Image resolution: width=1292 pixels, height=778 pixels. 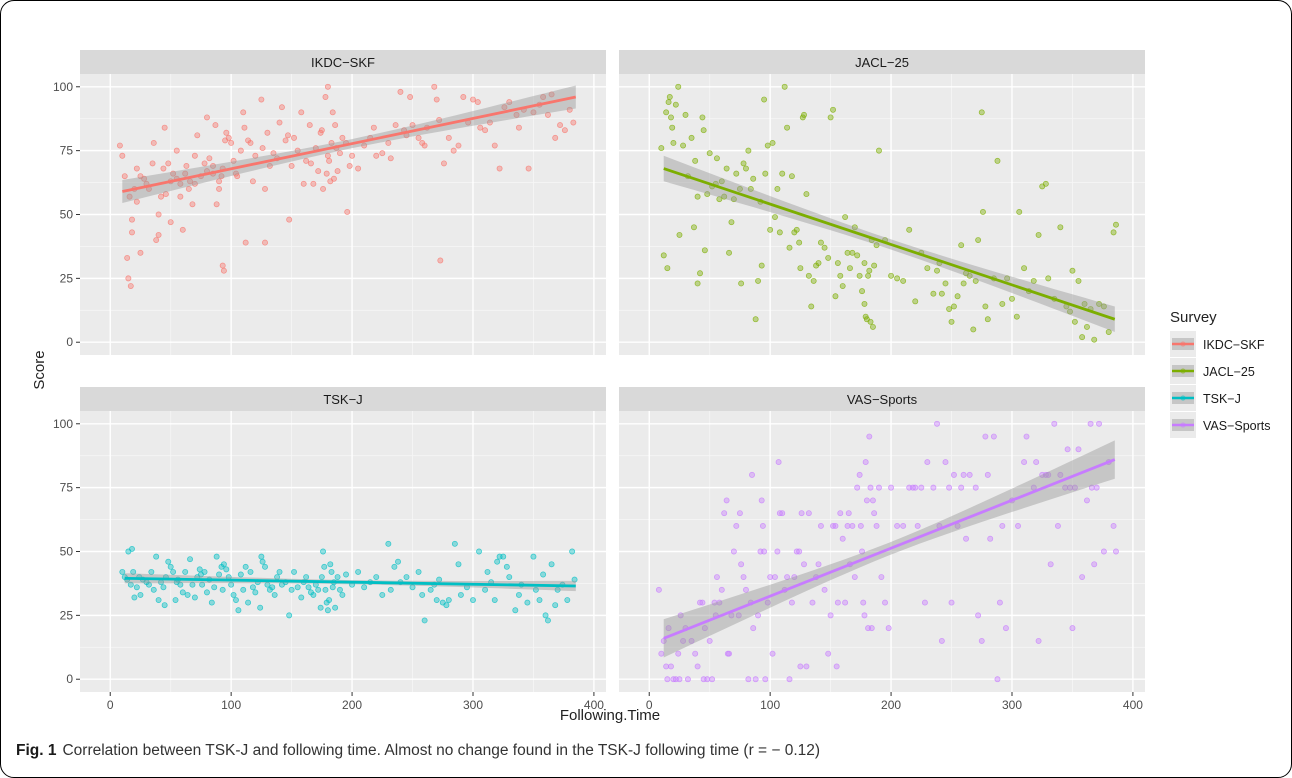 I want to click on y-tick-label: 100, so click(x=63, y=424).